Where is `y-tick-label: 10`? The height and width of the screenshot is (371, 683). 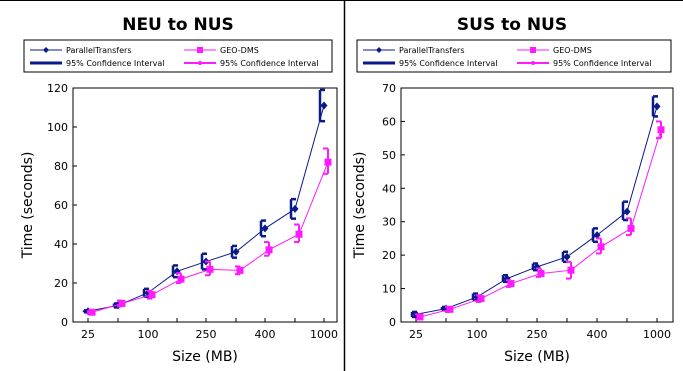
y-tick-label: 10 is located at coordinates (389, 289).